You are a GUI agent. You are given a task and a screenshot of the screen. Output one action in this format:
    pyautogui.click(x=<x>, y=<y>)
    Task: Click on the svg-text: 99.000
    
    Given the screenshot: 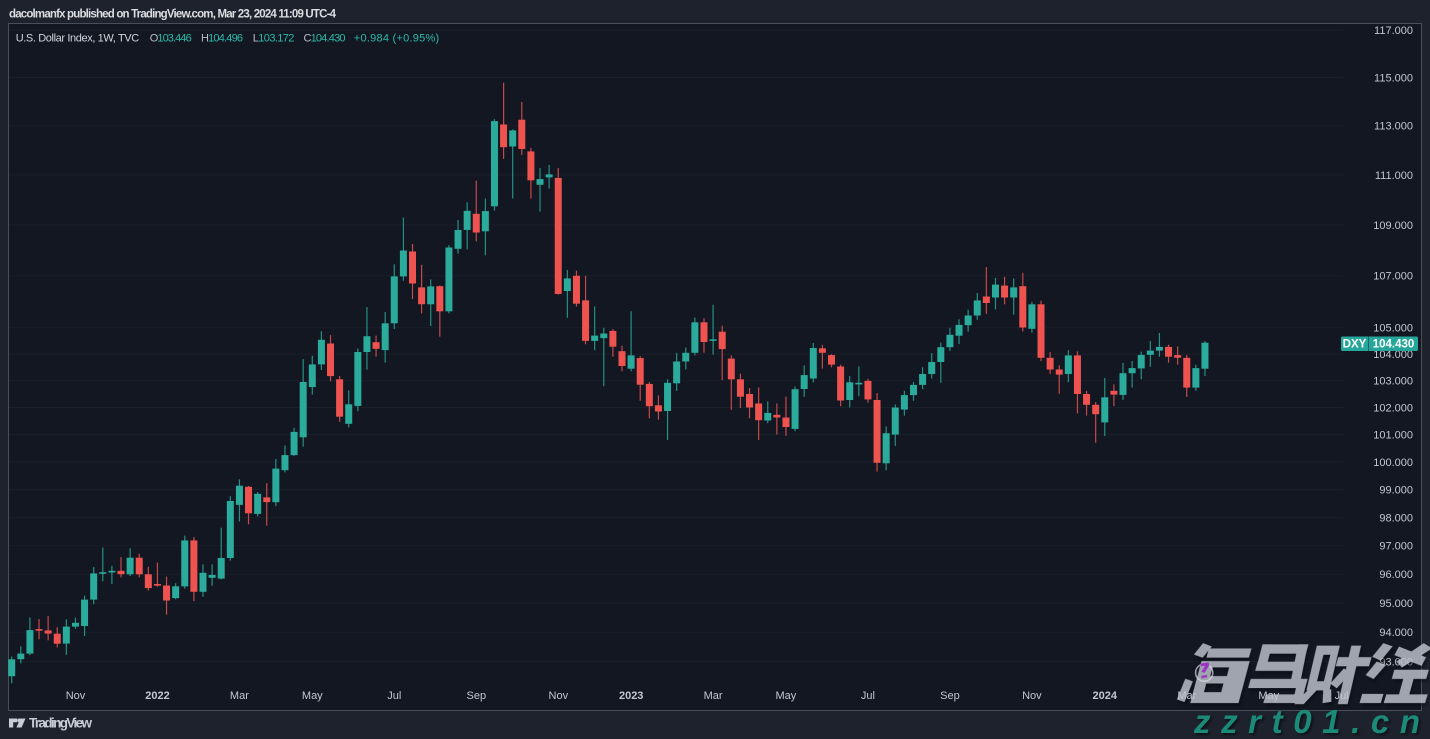 What is the action you would take?
    pyautogui.click(x=1396, y=491)
    